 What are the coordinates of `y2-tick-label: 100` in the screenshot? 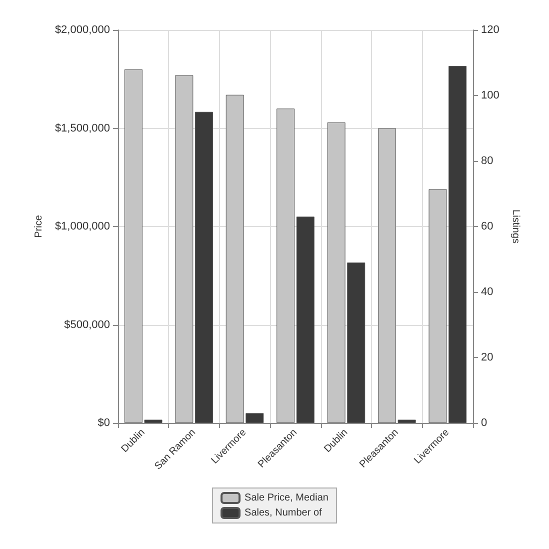 It's located at (490, 96).